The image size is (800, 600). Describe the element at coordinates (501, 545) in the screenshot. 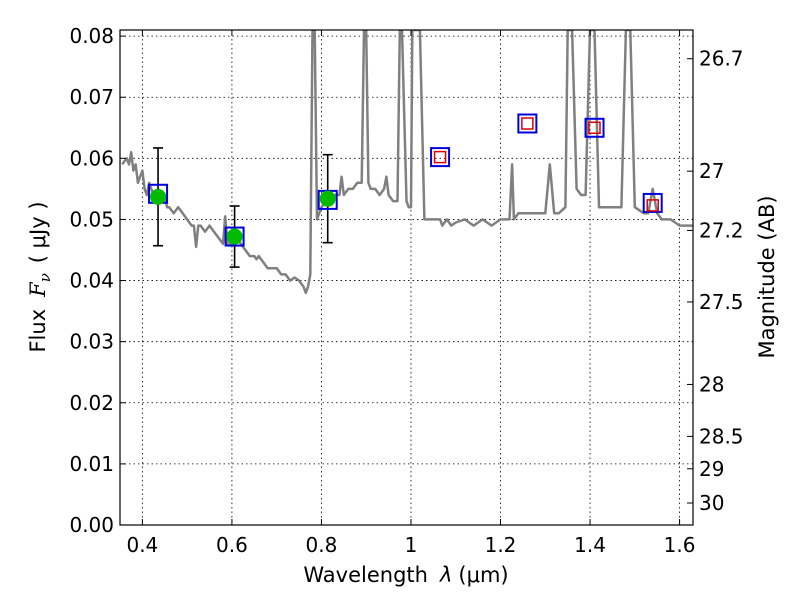

I see `x-tick-label: 1.2` at that location.